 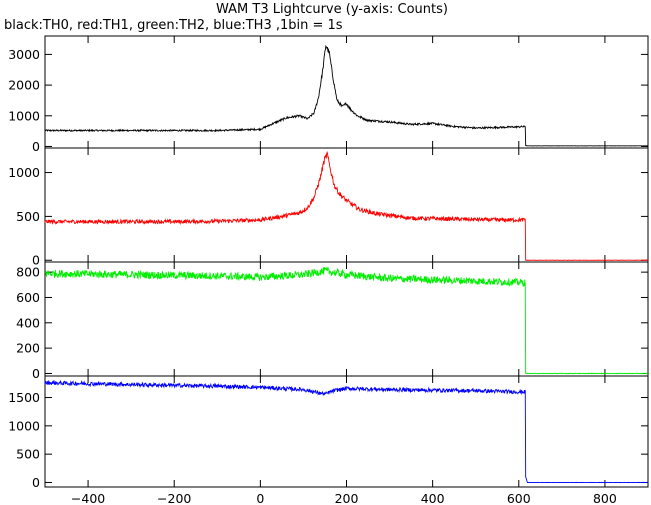 What do you see at coordinates (24, 397) in the screenshot?
I see `y-tick-label: 1500` at bounding box center [24, 397].